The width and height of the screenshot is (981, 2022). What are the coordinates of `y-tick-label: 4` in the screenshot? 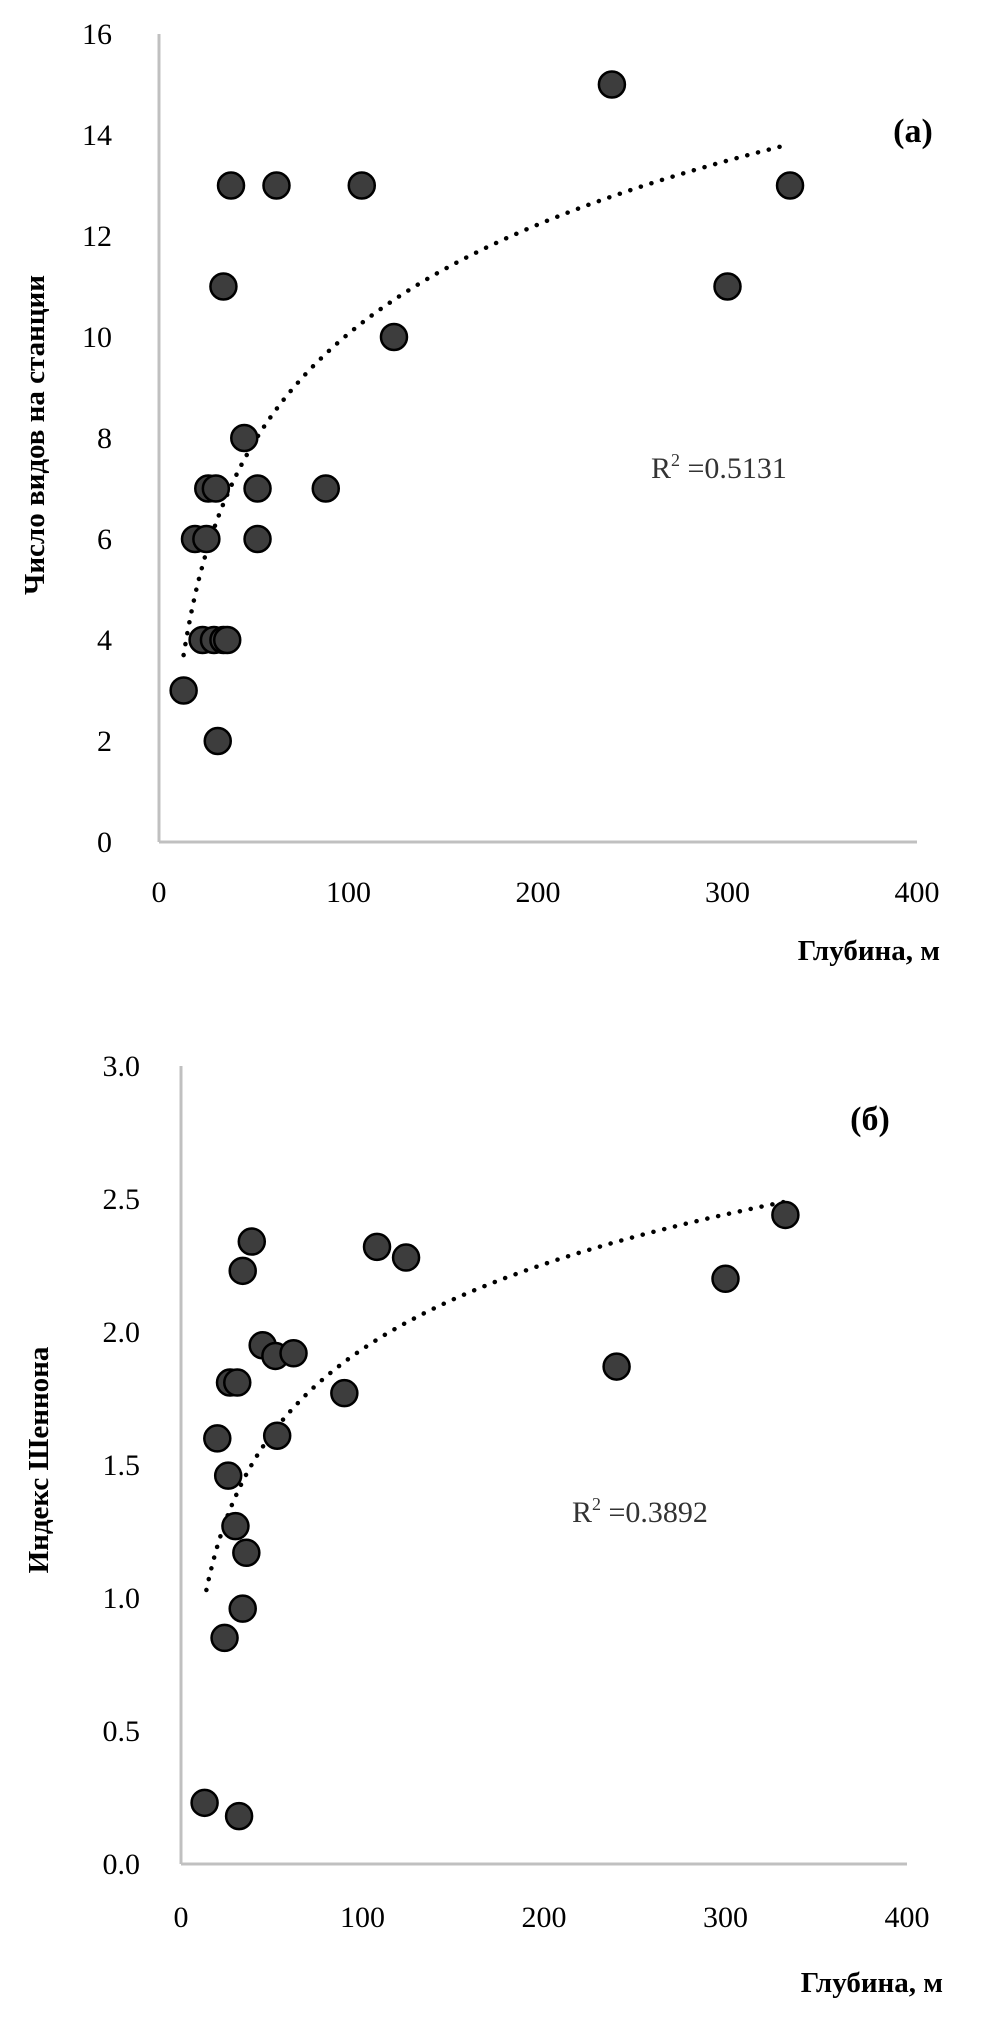 It's located at (104, 640).